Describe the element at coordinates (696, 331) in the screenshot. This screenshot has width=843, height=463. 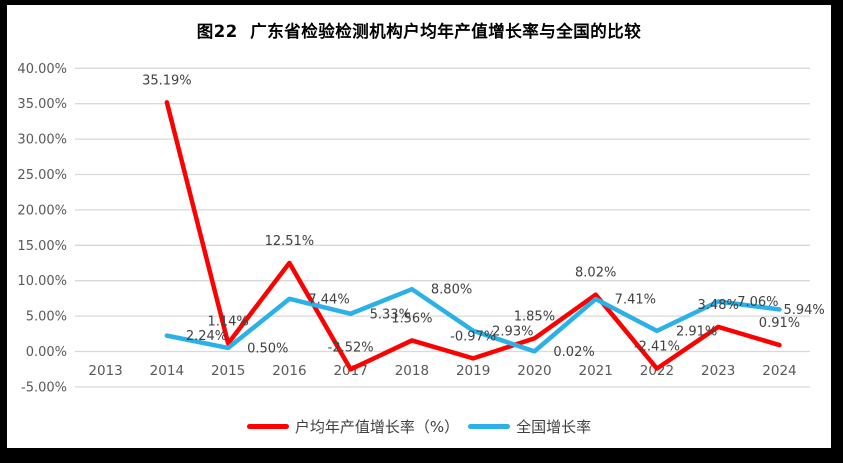
I see `data-label-national: 2.91%` at that location.